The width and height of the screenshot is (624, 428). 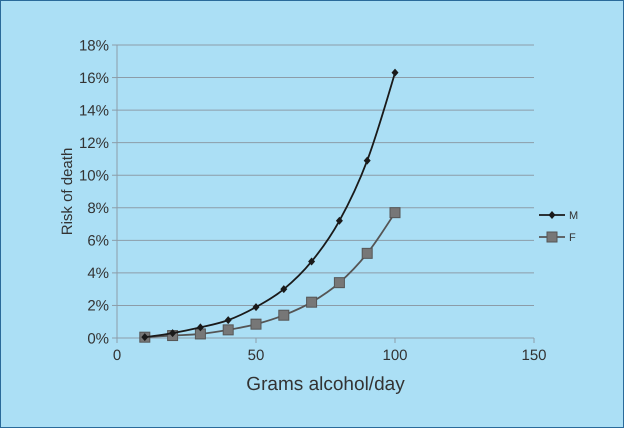 What do you see at coordinates (326, 384) in the screenshot?
I see `x-axis-title: Grams alcohol/day` at bounding box center [326, 384].